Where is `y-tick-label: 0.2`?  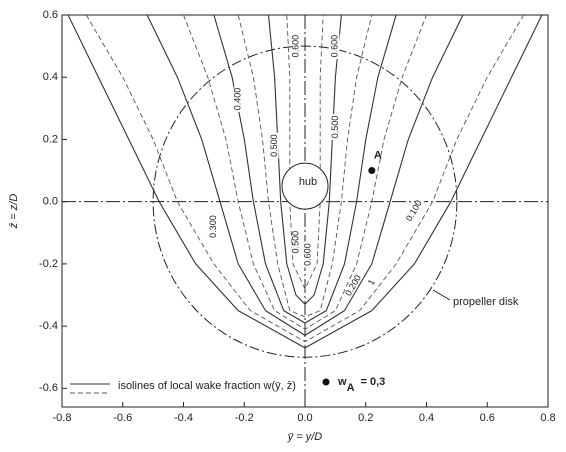 y-tick-label: 0.2 is located at coordinates (50, 139).